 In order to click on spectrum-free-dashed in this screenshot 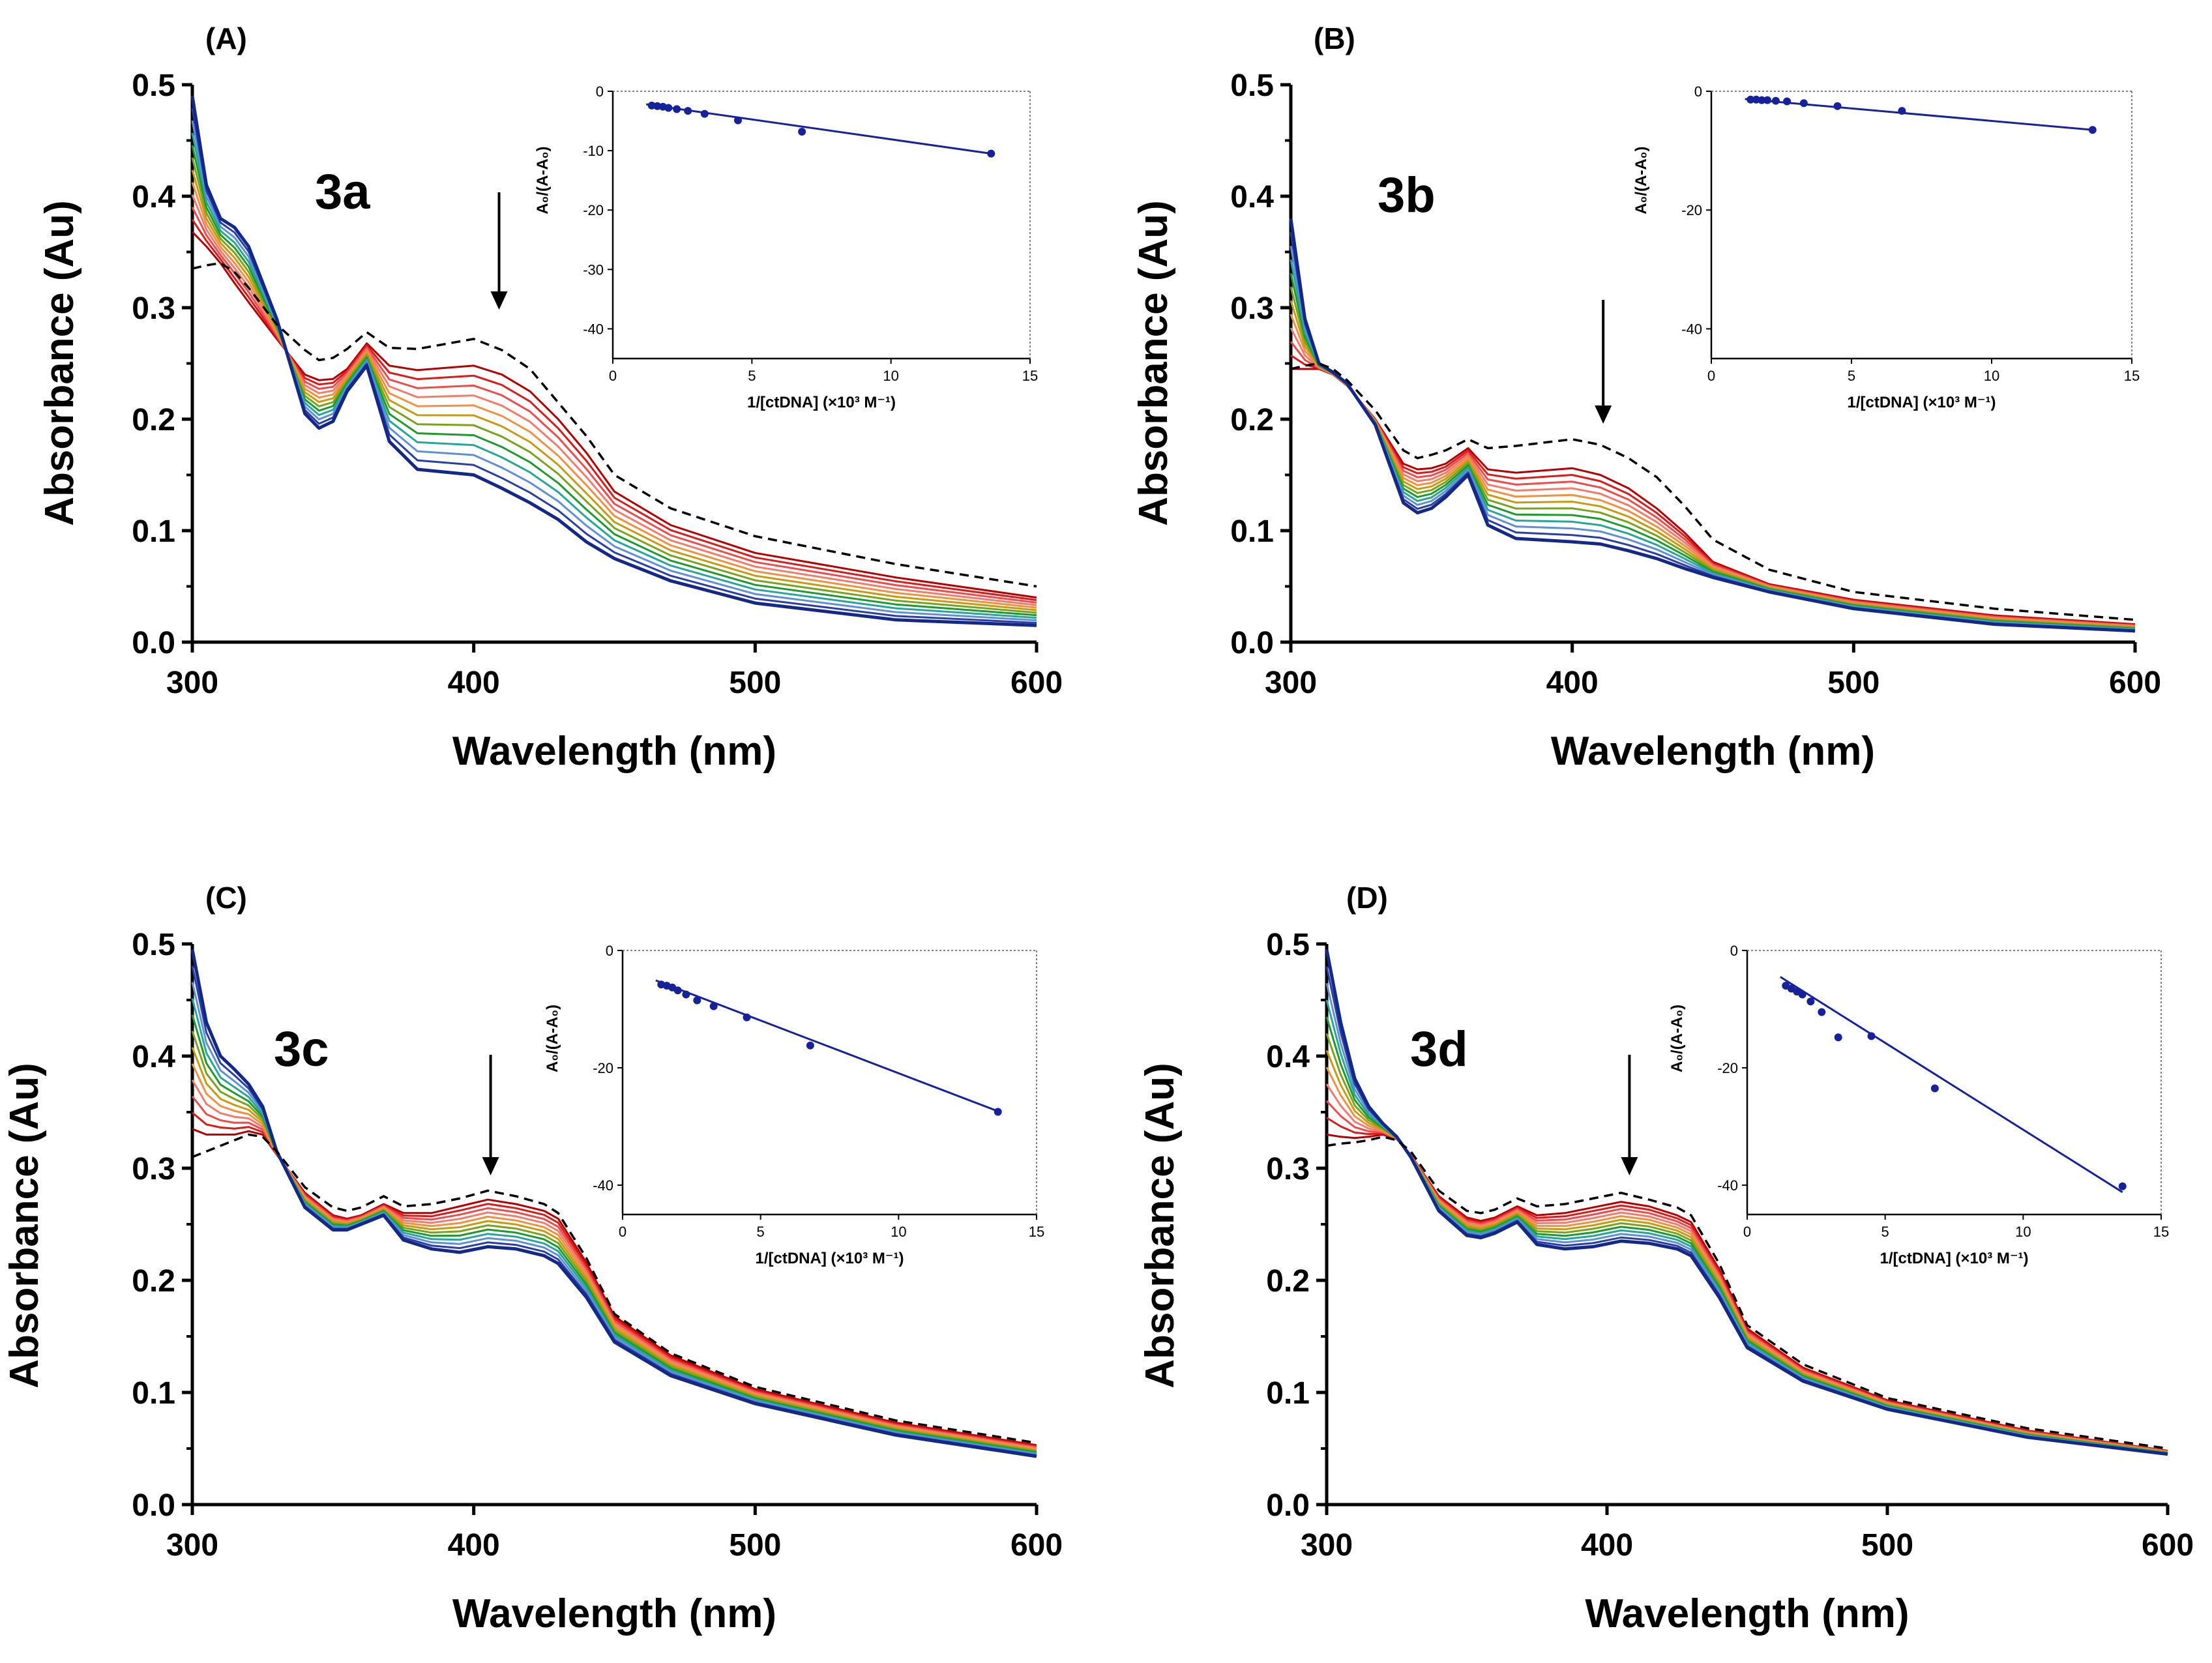, I will do `click(1713, 492)`.